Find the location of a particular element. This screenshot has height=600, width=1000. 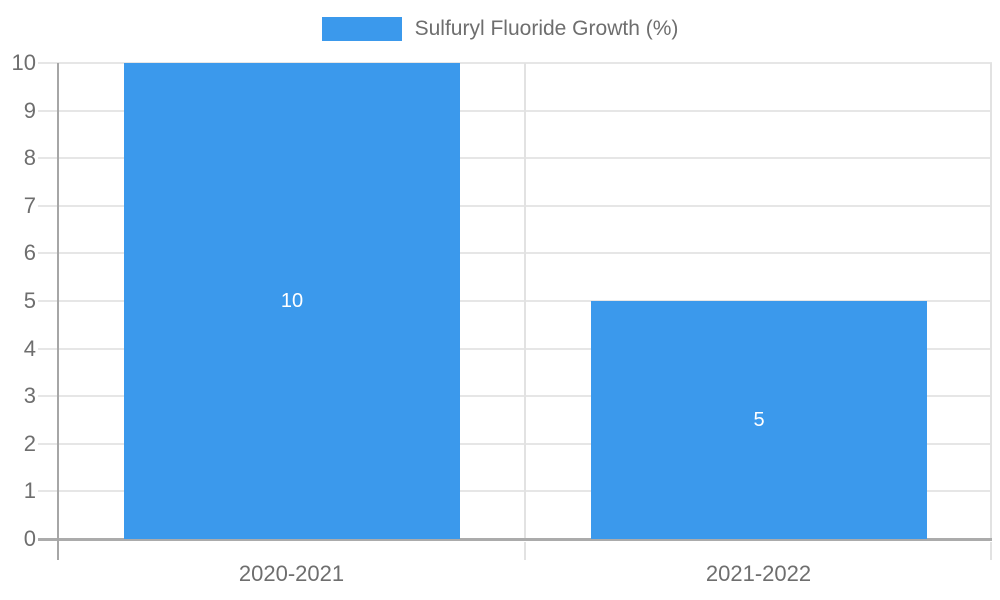

bar-value-label: 5 is located at coordinates (759, 420).